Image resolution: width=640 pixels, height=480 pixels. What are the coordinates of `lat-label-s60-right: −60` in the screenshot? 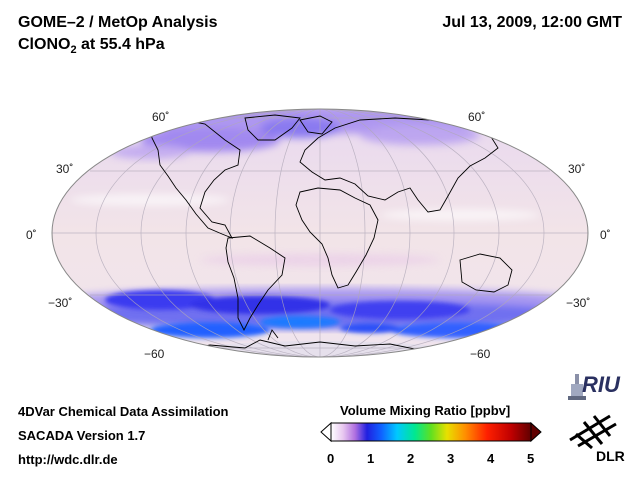 It's located at (480, 354).